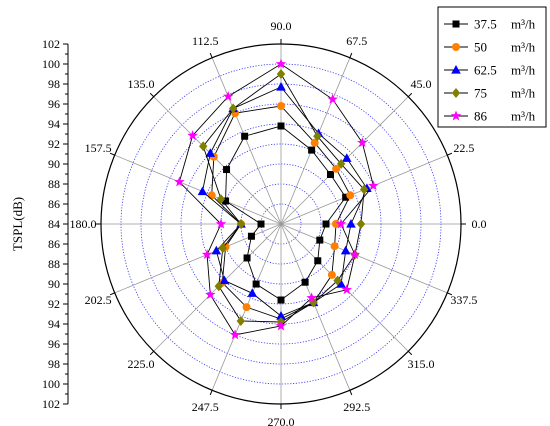 This screenshot has height=426, width=550. Describe the element at coordinates (54, 244) in the screenshot. I see `radial-tick-label: 86` at that location.